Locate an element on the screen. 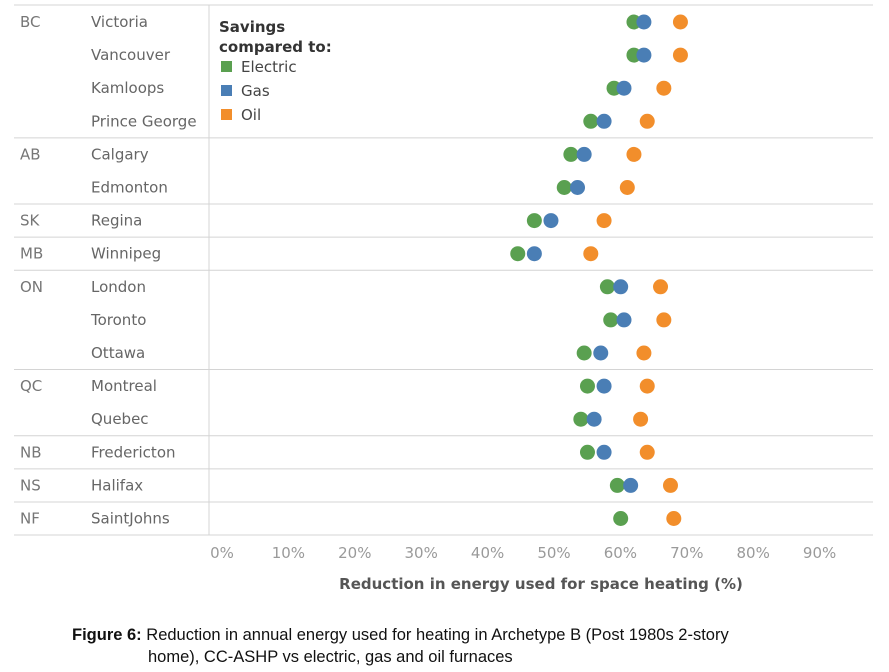 The width and height of the screenshot is (889, 672). x-axis-ticks: 0% 10% 20% 30% 40% 50% 60% 70% 80% 90% is located at coordinates (523, 553).